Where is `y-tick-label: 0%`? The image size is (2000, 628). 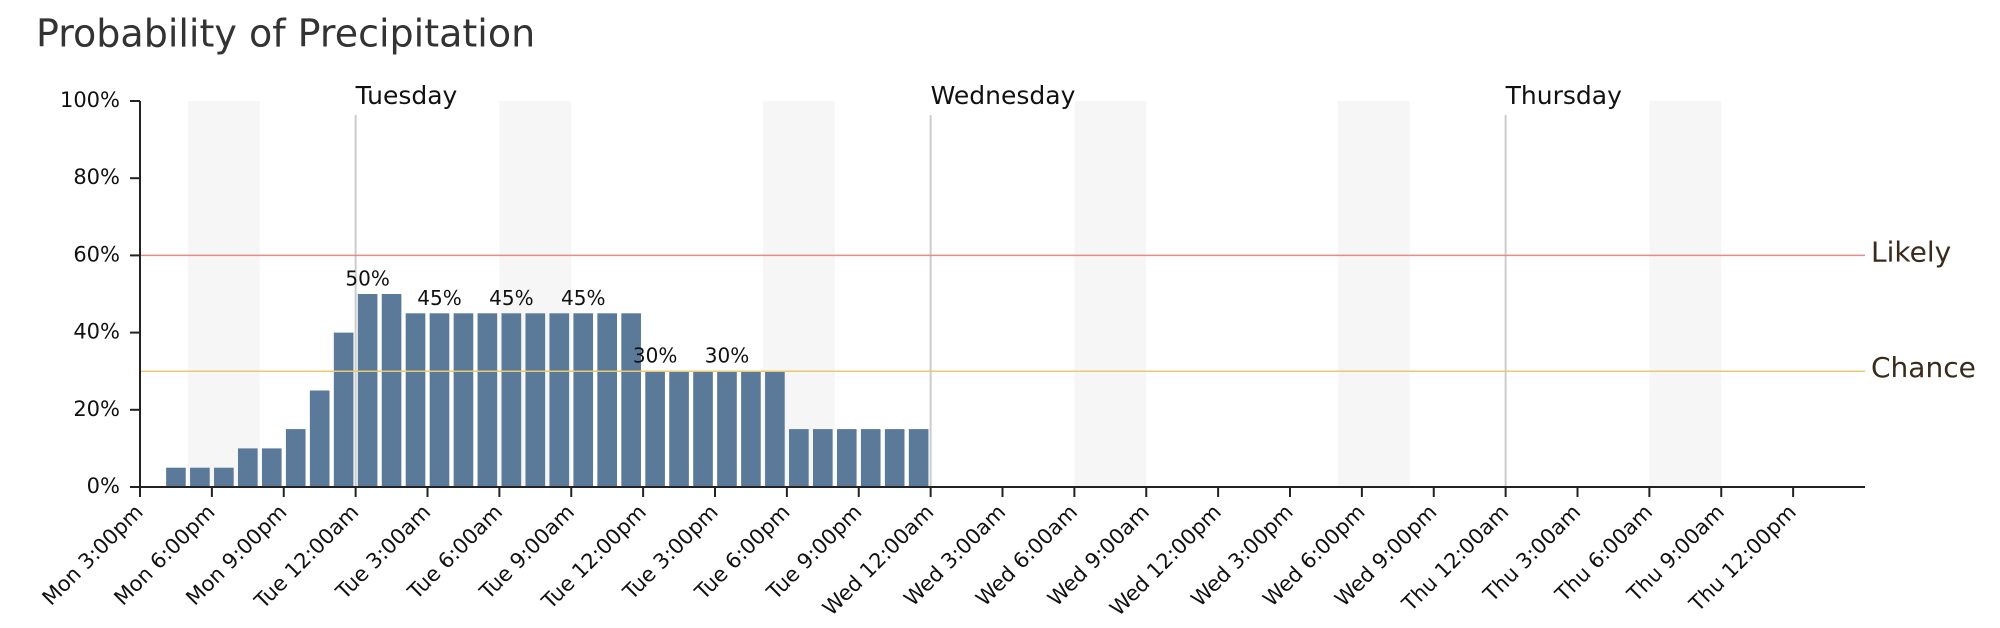 y-tick-label: 0% is located at coordinates (103, 486).